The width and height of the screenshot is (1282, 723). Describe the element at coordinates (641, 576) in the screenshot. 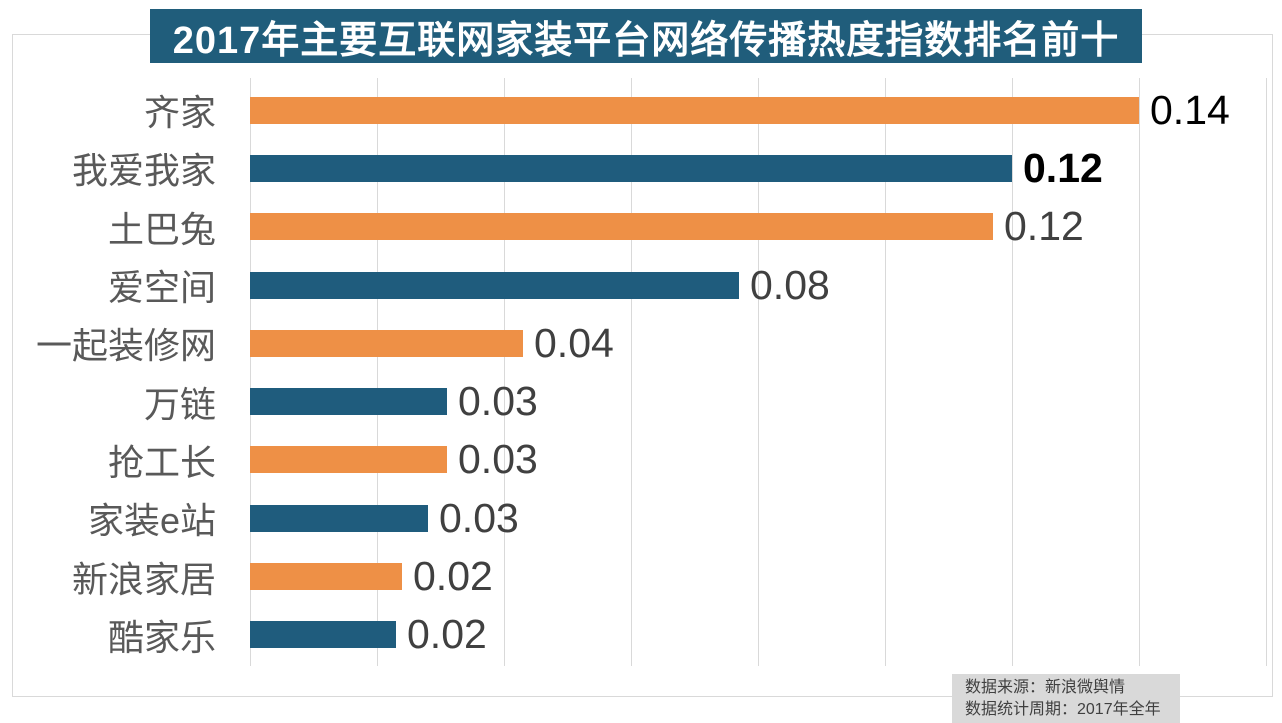

I see `bar-row: 新浪家居 0.02` at that location.